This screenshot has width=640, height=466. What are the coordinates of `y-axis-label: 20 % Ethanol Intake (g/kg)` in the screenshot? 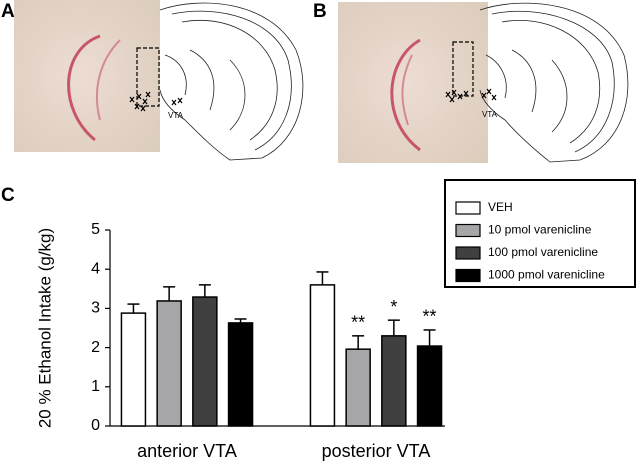 It's located at (44, 328).